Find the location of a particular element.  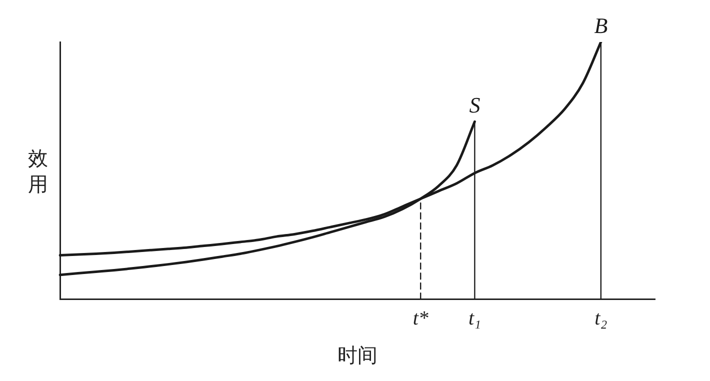

x-axis-title: 时间 is located at coordinates (358, 355).